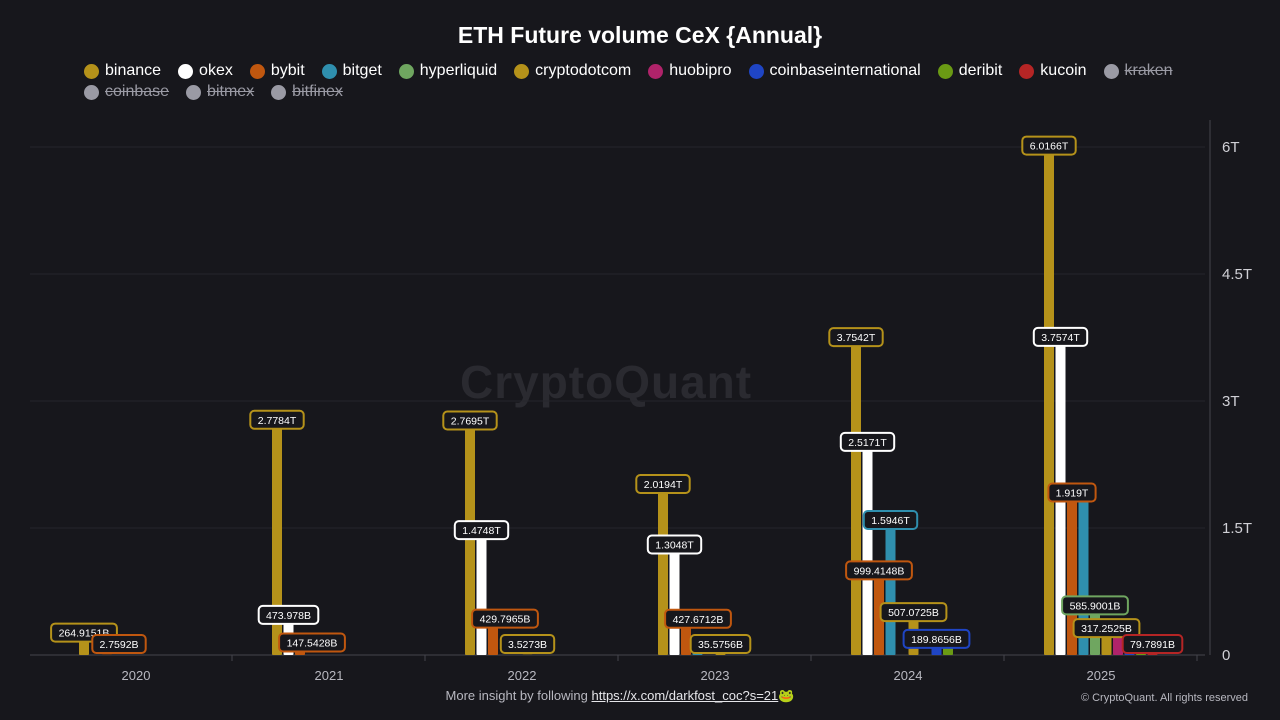 This screenshot has height=720, width=1280. I want to click on legend-label: coinbase, so click(137, 91).